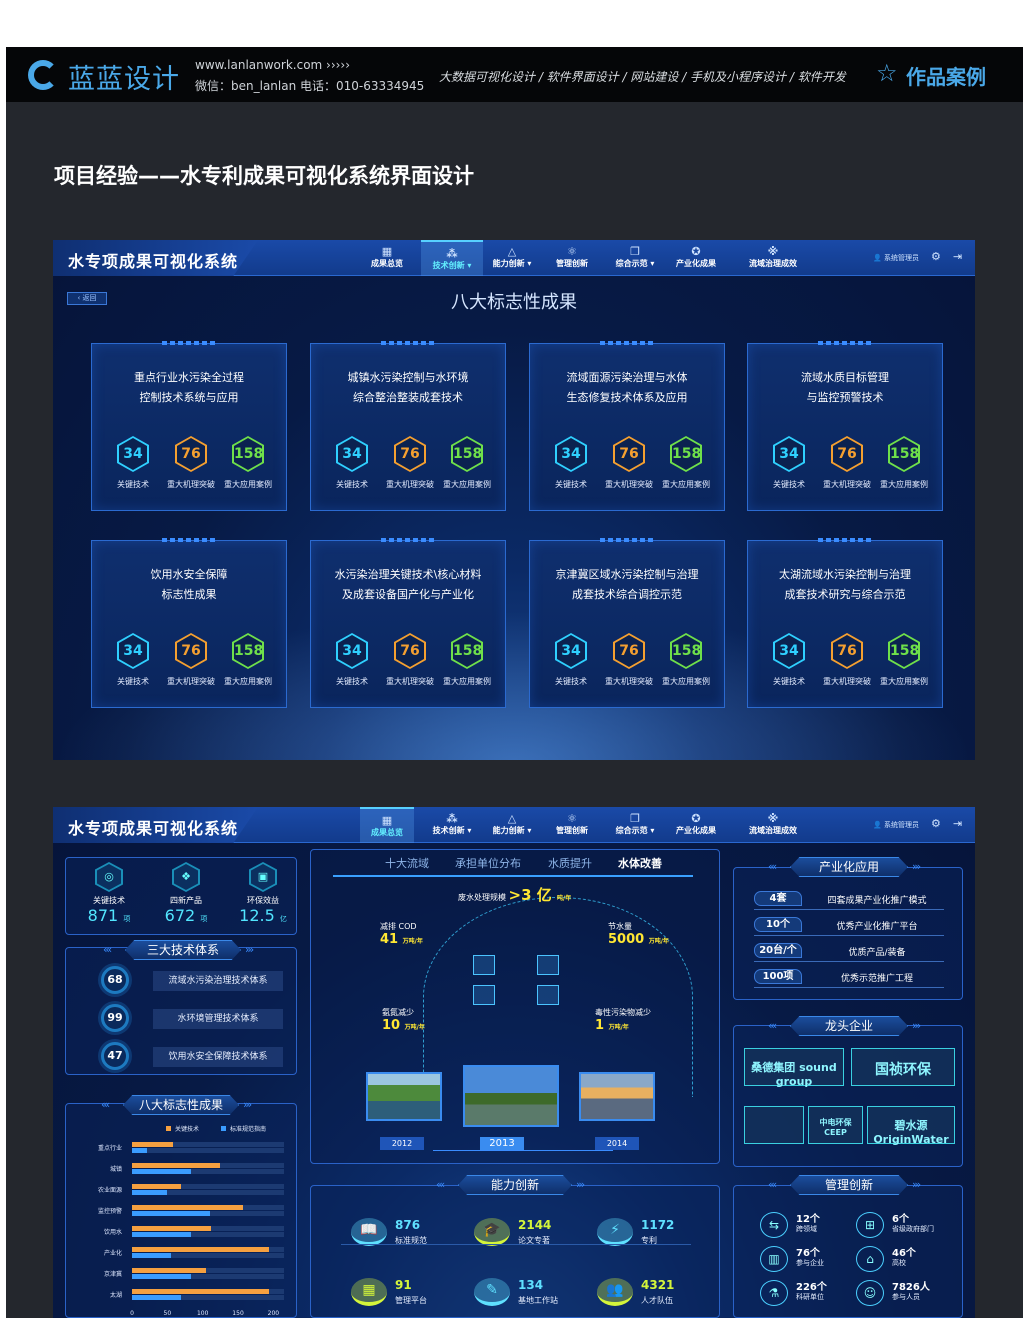 The height and width of the screenshot is (1318, 1027). I want to click on achievement-card: 流域水质目标管理 与监控预警技术 34 关键技术 76 重大机理突破 158 重大应用案例, so click(845, 426).